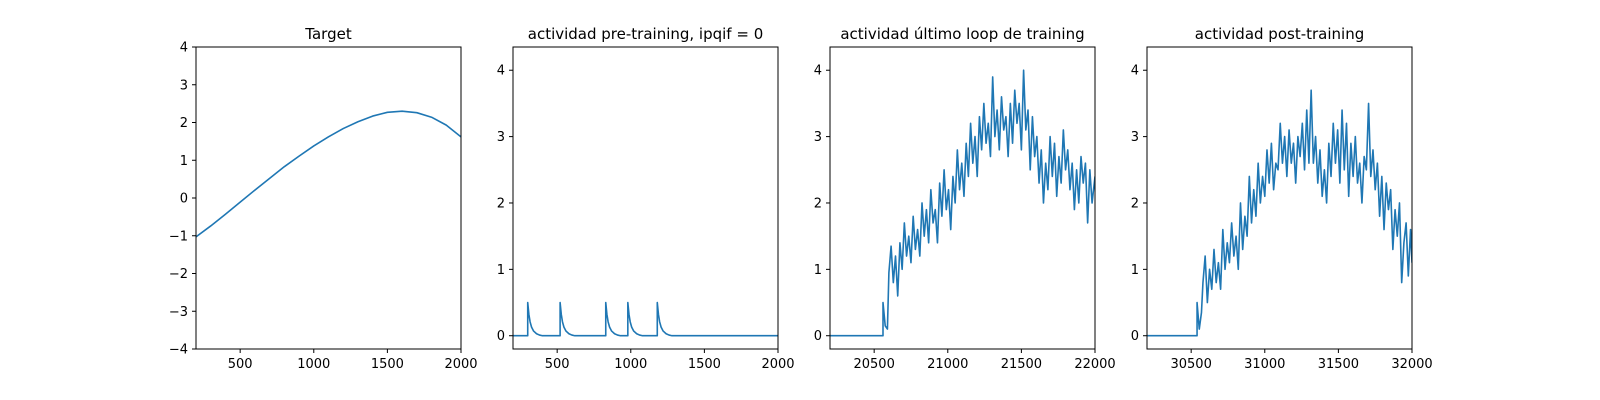  What do you see at coordinates (1021, 364) in the screenshot?
I see `x-tick-label: 21500` at bounding box center [1021, 364].